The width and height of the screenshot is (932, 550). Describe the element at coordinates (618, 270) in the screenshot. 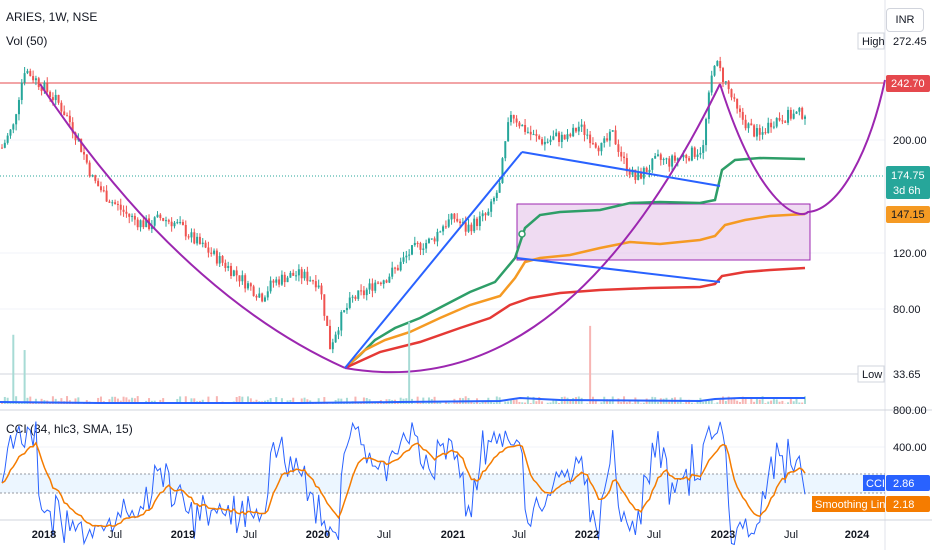

I see `wedge-lower-line` at that location.